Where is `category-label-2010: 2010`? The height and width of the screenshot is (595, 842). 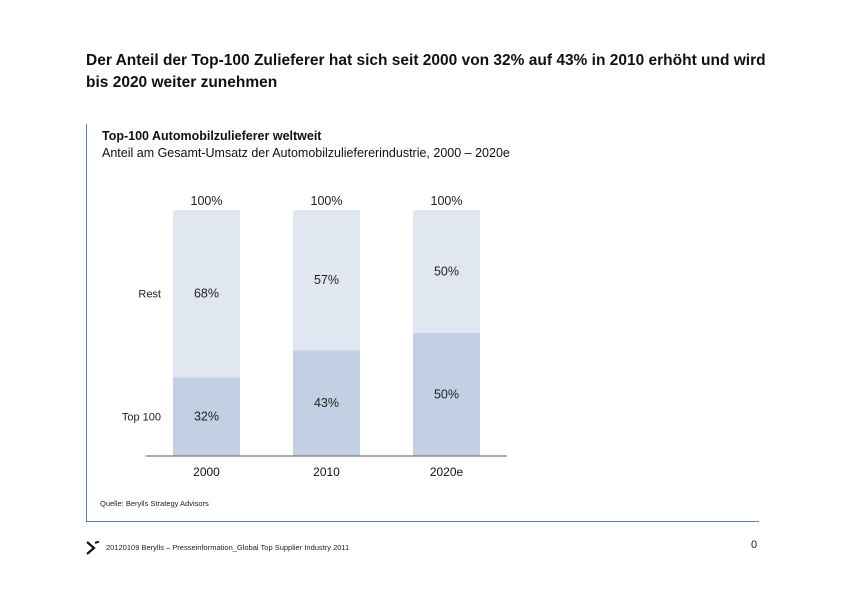 category-label-2010: 2010 is located at coordinates (326, 472).